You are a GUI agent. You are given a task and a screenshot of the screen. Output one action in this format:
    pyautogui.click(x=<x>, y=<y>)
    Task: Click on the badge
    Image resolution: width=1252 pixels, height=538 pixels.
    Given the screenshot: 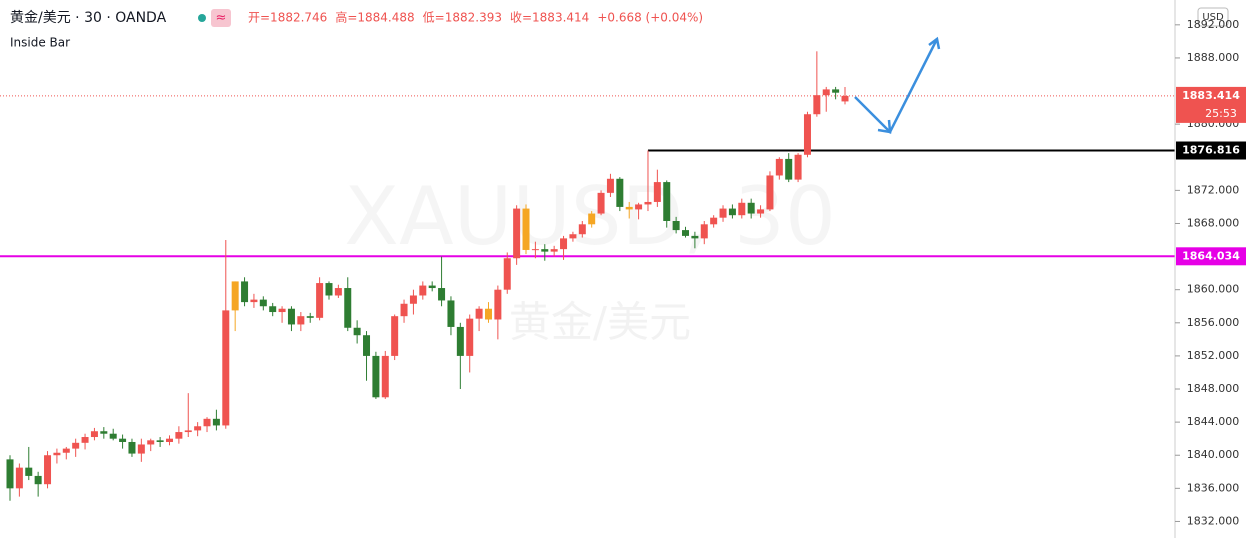 What is the action you would take?
    pyautogui.click(x=221, y=18)
    